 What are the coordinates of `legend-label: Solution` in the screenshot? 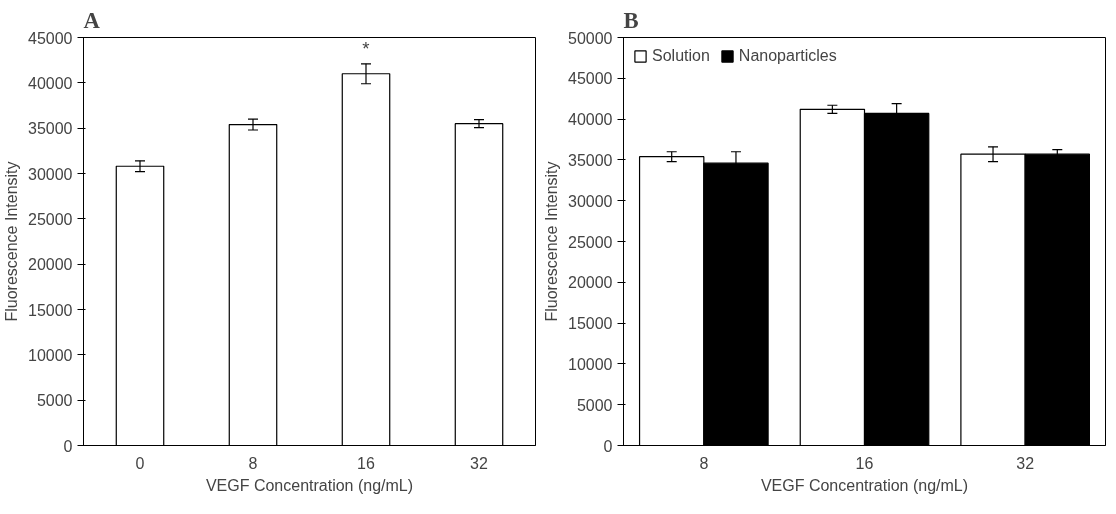 It's located at (681, 56).